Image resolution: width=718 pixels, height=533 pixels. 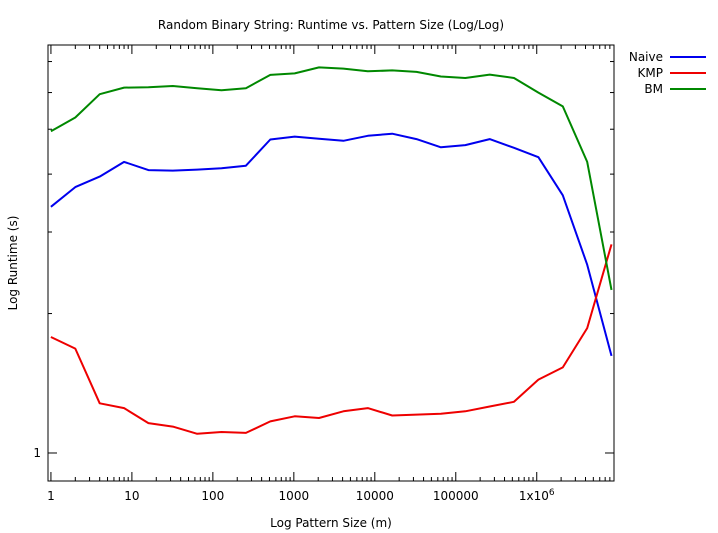 I want to click on x-tick-label: 1x10⁶, so click(x=537, y=495).